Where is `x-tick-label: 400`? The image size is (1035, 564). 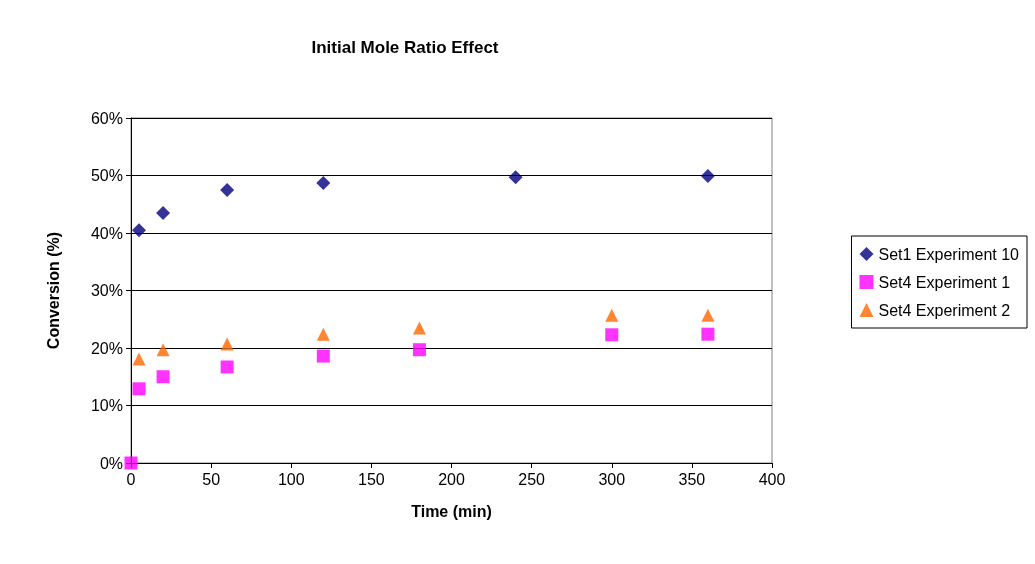
x-tick-label: 400 is located at coordinates (772, 479).